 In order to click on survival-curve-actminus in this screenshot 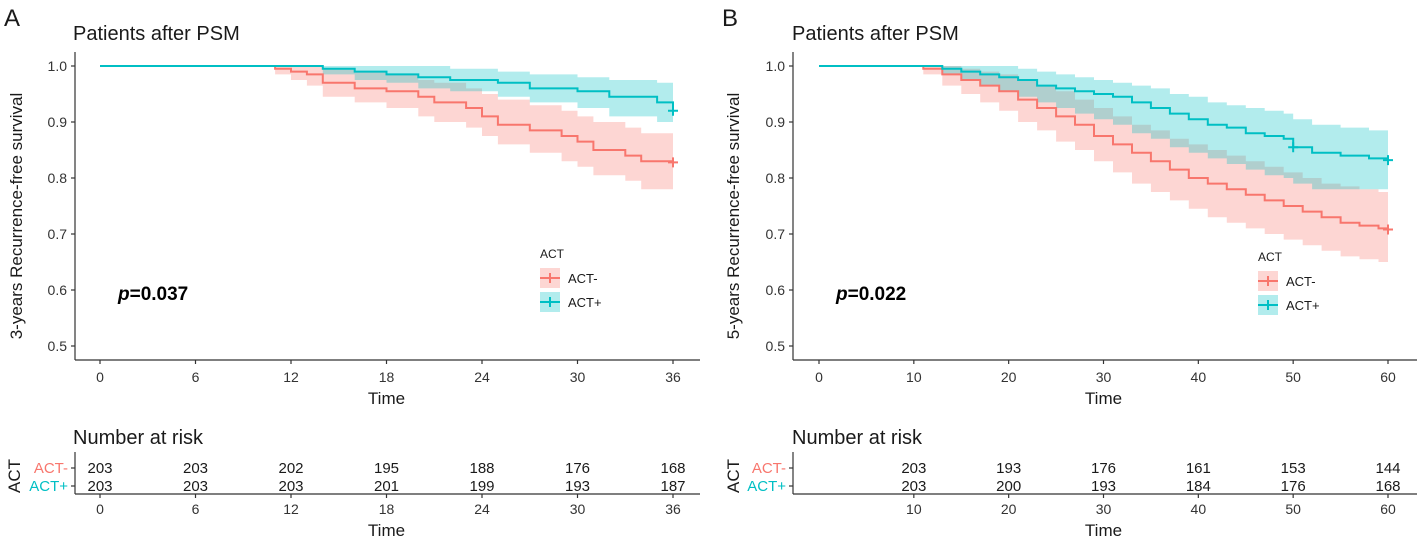, I will do `click(387, 114)`.